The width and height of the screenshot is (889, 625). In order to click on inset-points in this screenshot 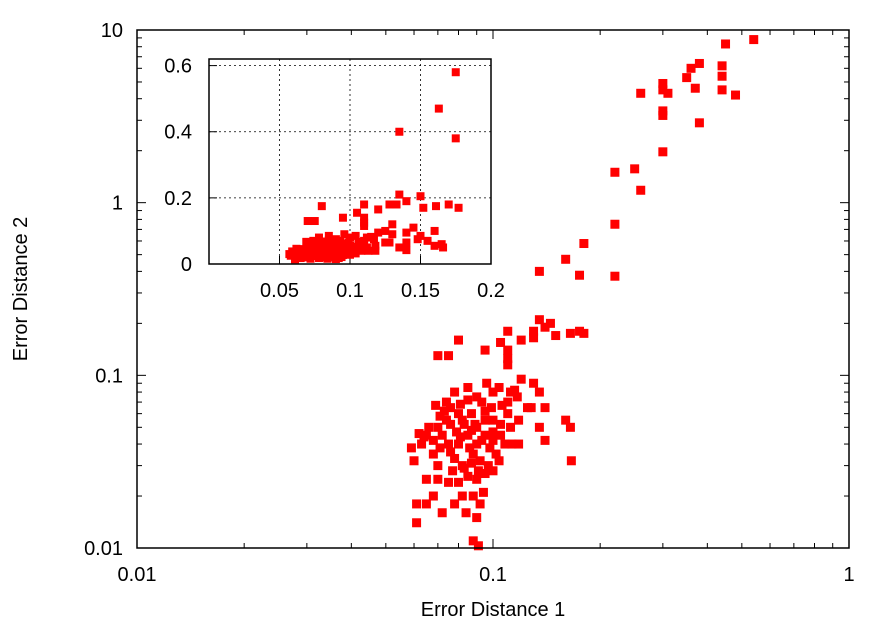, I will do `click(374, 166)`.